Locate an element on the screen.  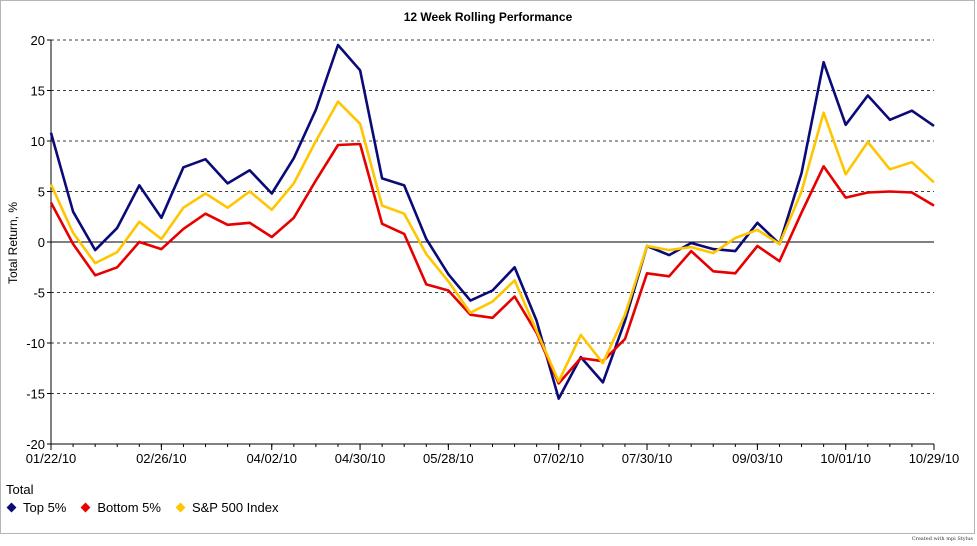
y-tick-label: -5 is located at coordinates (39, 293).